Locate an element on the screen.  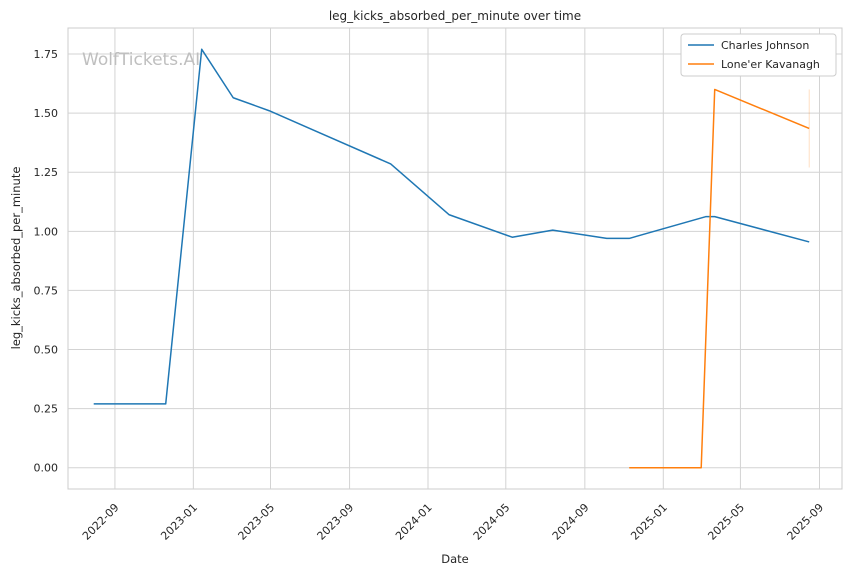
x-axis-title: Date is located at coordinates (455, 559).